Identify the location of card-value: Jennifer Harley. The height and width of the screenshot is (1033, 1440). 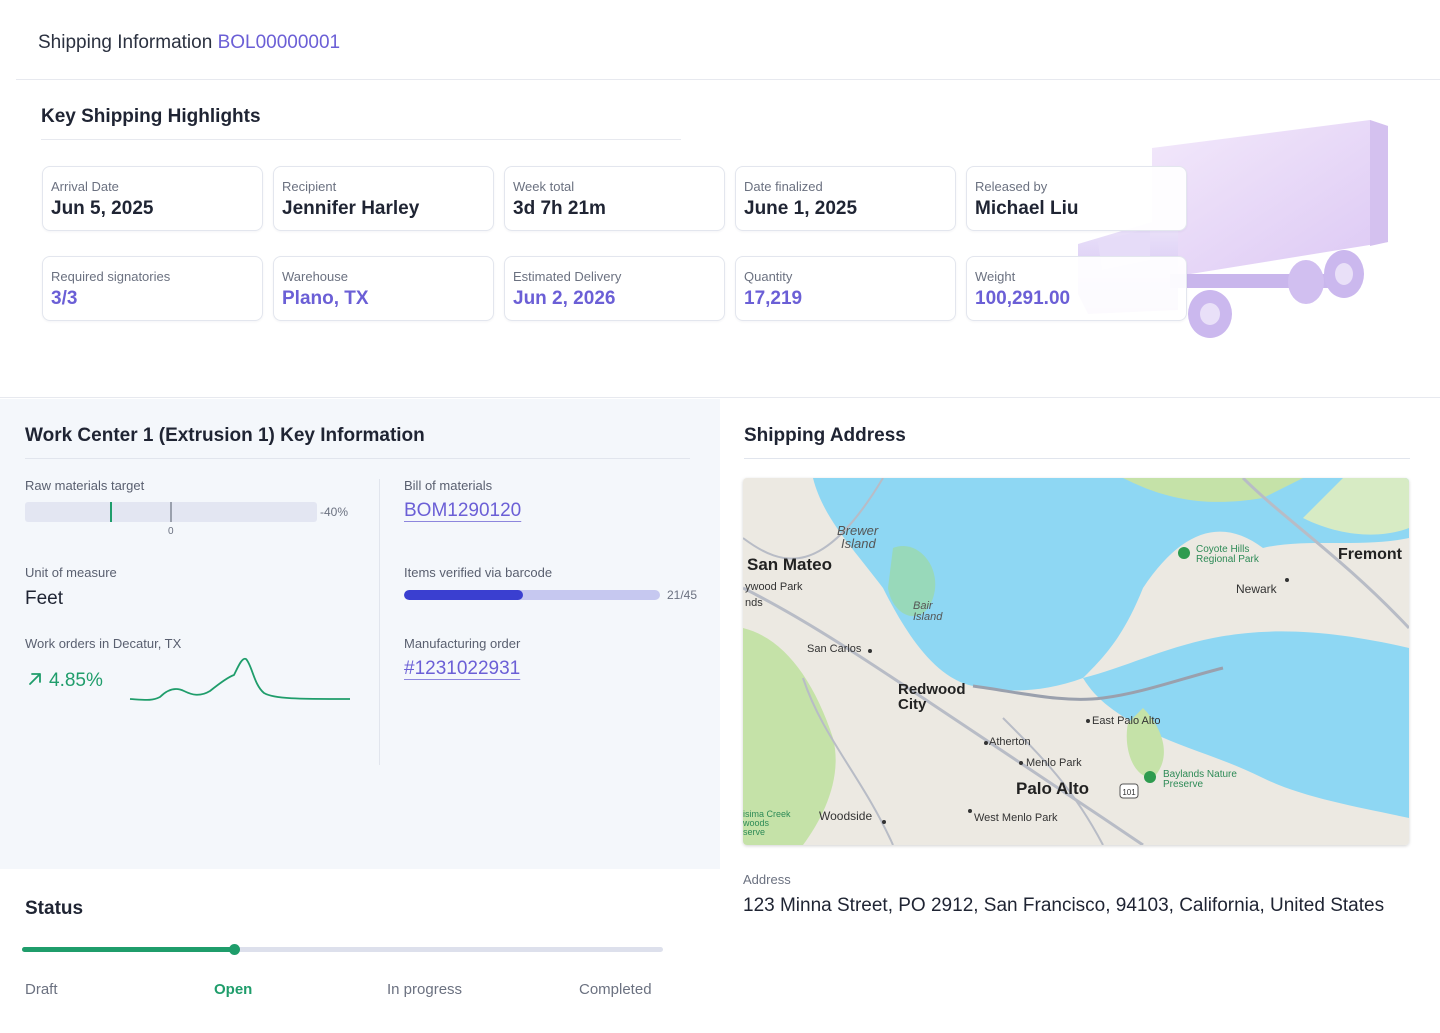
(351, 208).